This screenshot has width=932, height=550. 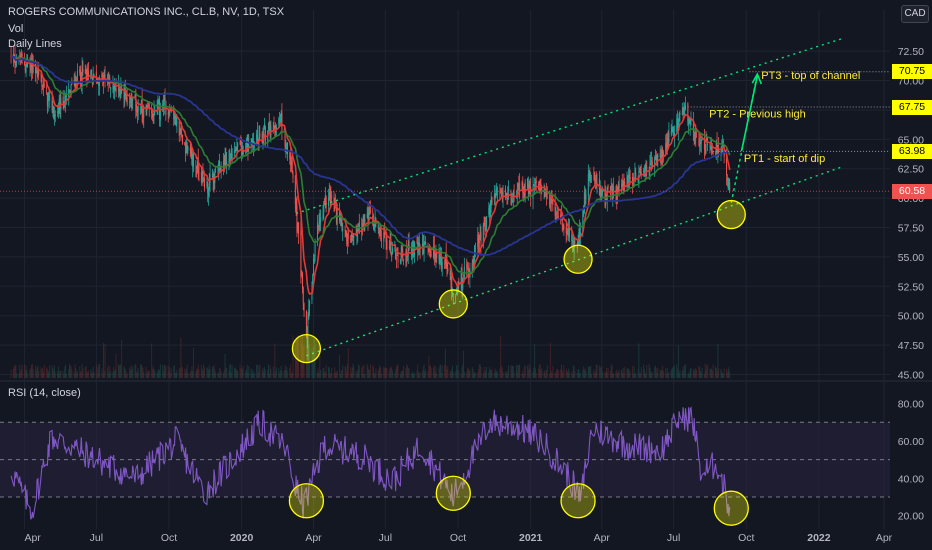 I want to click on x-tick-label: Oct, so click(x=746, y=538).